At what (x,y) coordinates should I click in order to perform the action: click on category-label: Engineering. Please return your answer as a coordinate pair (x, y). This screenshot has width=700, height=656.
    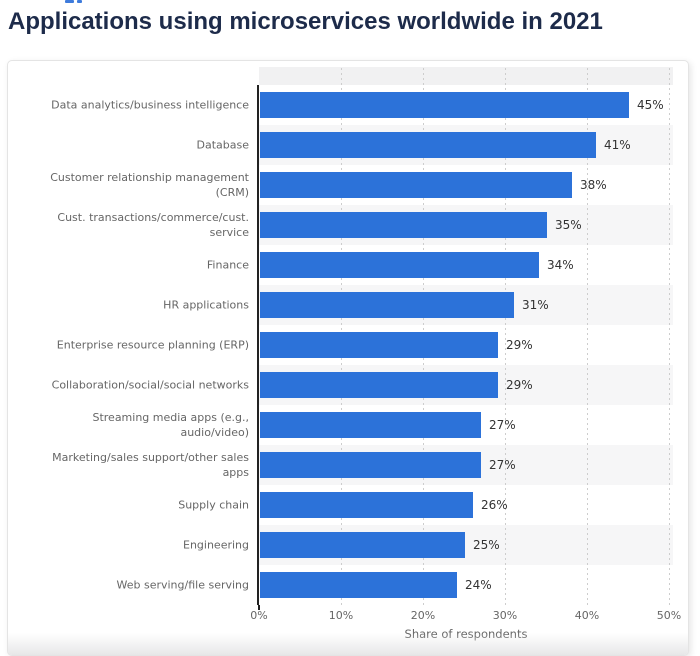
    Looking at the image, I should click on (216, 545).